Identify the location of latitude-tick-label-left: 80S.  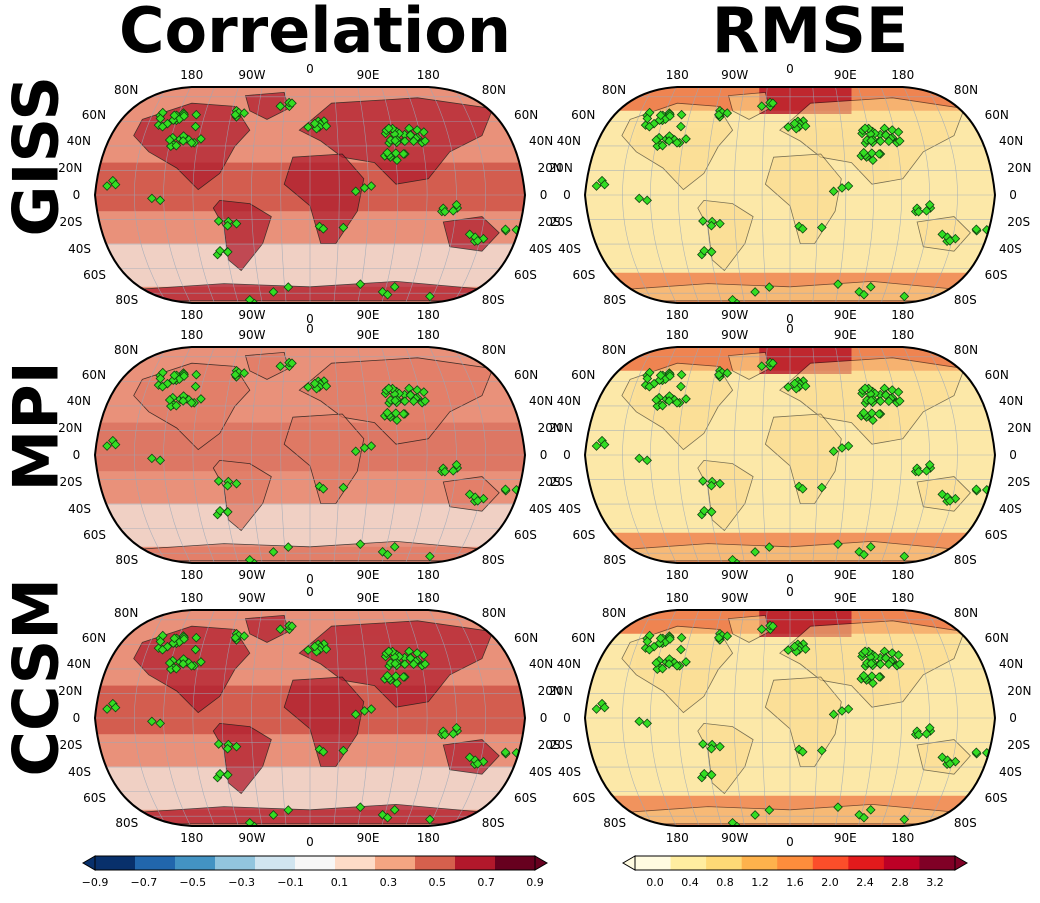
(126, 560).